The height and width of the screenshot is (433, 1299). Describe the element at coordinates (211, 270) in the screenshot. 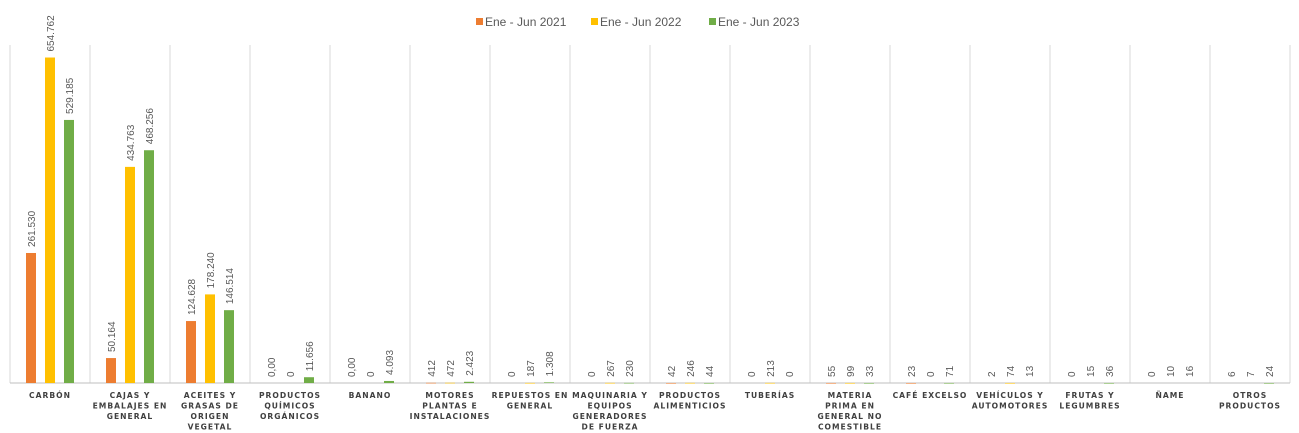

I see `data-label-series2-cat3: 178.240` at that location.